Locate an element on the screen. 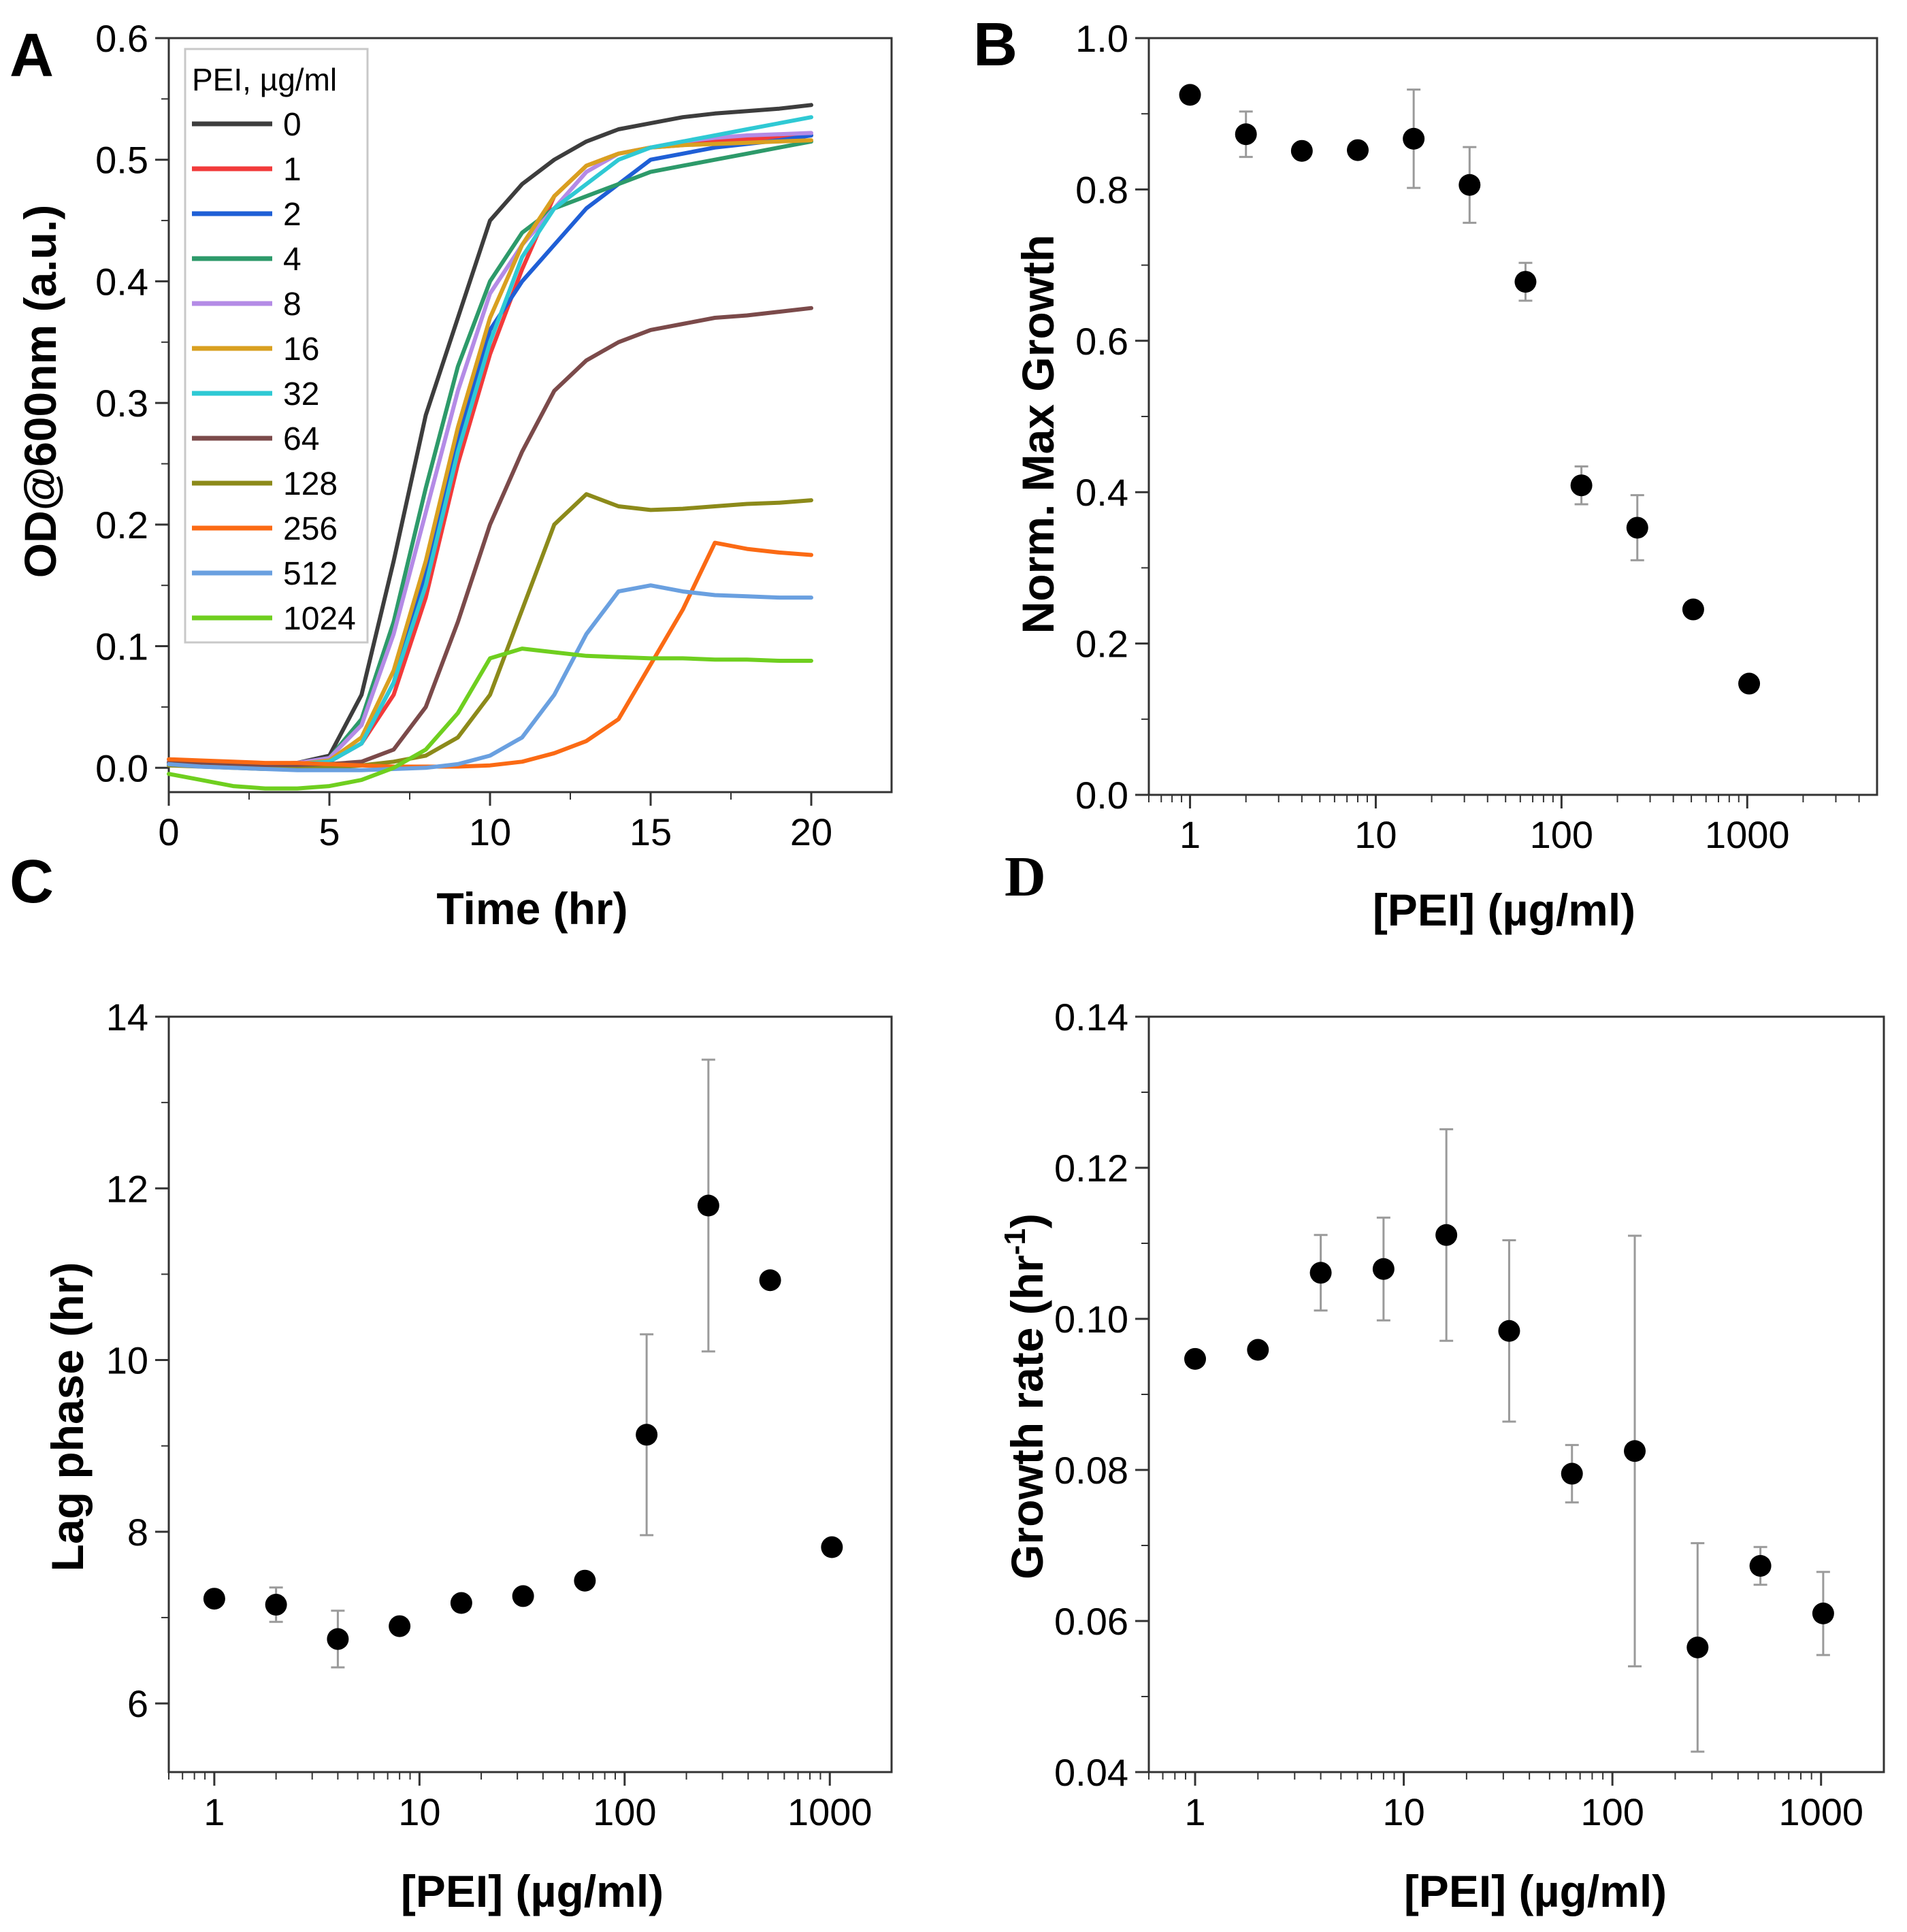 The width and height of the screenshot is (1907, 1932). legend-label-1024: 1024 is located at coordinates (319, 619).